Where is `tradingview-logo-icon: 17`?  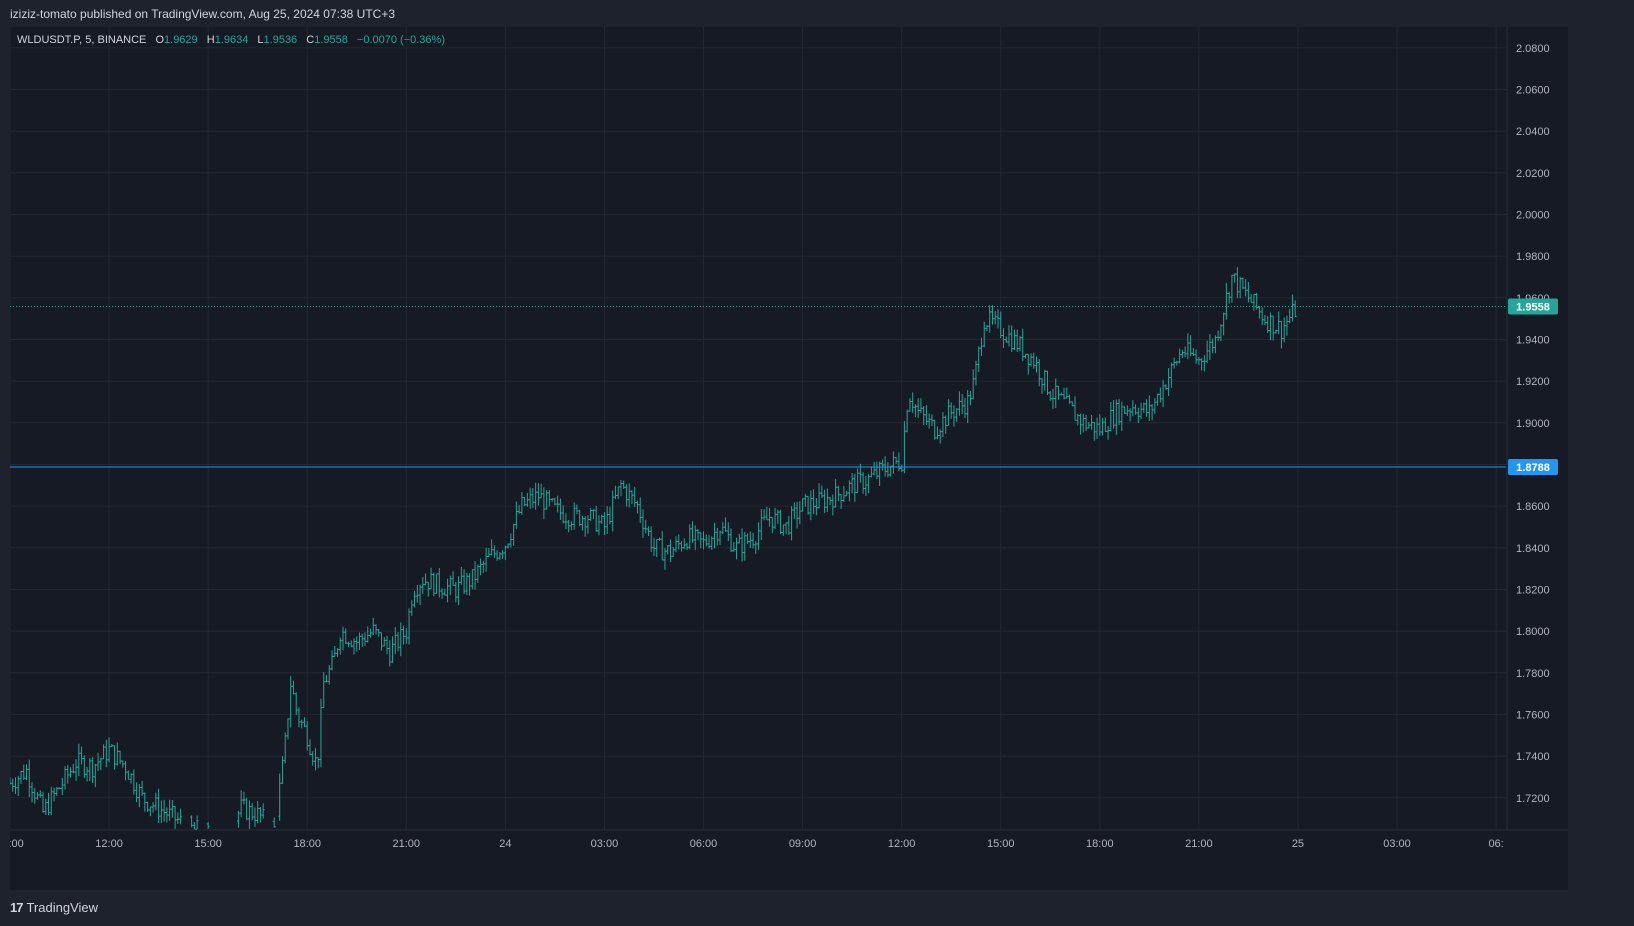
tradingview-logo-icon: 17 is located at coordinates (17, 907).